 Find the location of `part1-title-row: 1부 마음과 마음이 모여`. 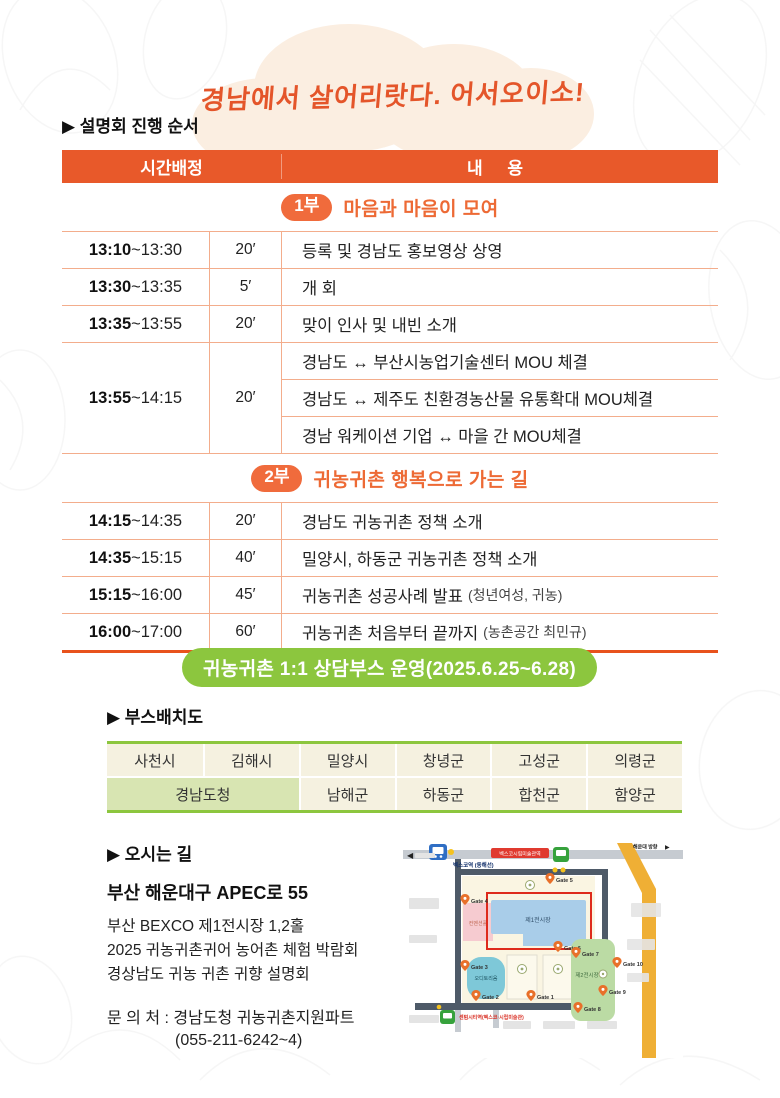

part1-title-row: 1부 마음과 마음이 모여 is located at coordinates (390, 207).